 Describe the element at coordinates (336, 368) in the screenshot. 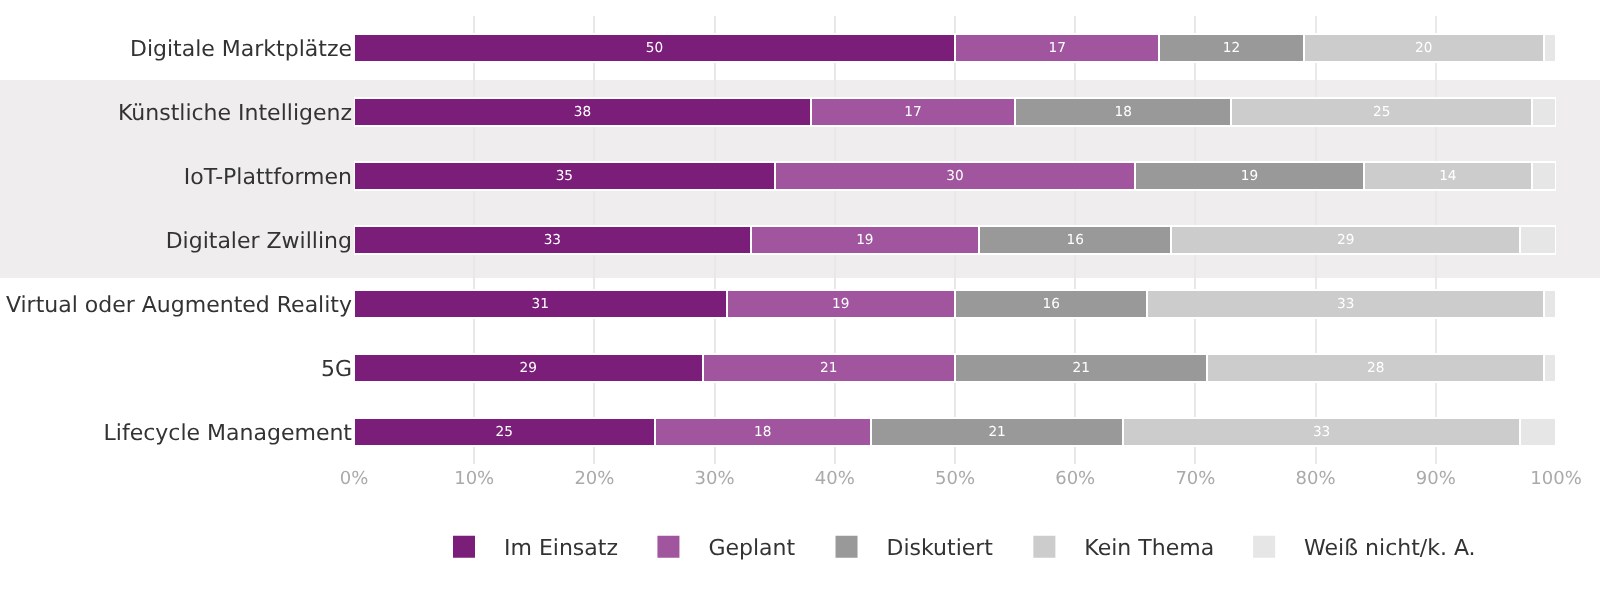

I see `y-tick-label: 5G` at that location.